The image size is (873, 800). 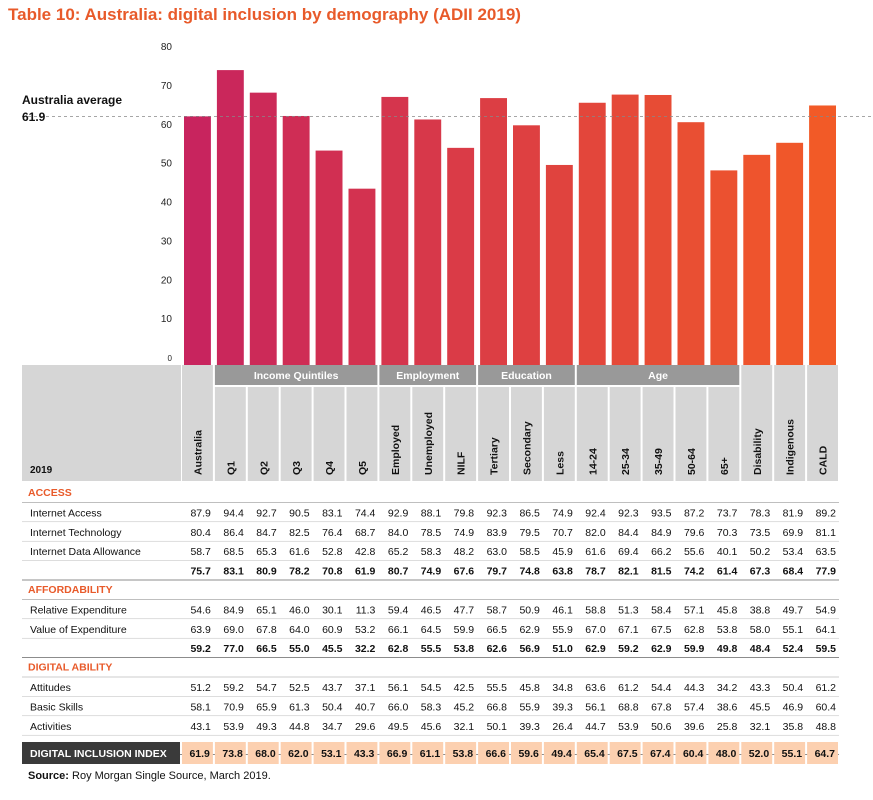 I want to click on subtotal-cell: 67.6, so click(x=464, y=572).